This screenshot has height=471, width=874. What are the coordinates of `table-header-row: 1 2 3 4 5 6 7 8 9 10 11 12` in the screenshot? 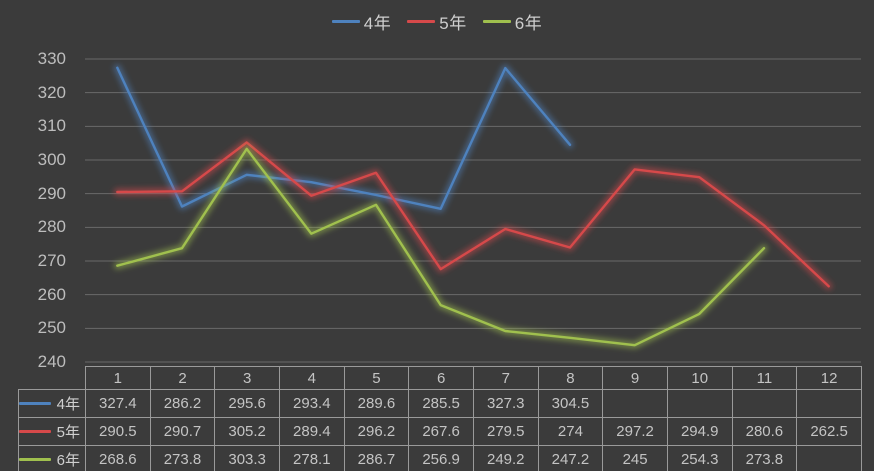 It's located at (440, 378).